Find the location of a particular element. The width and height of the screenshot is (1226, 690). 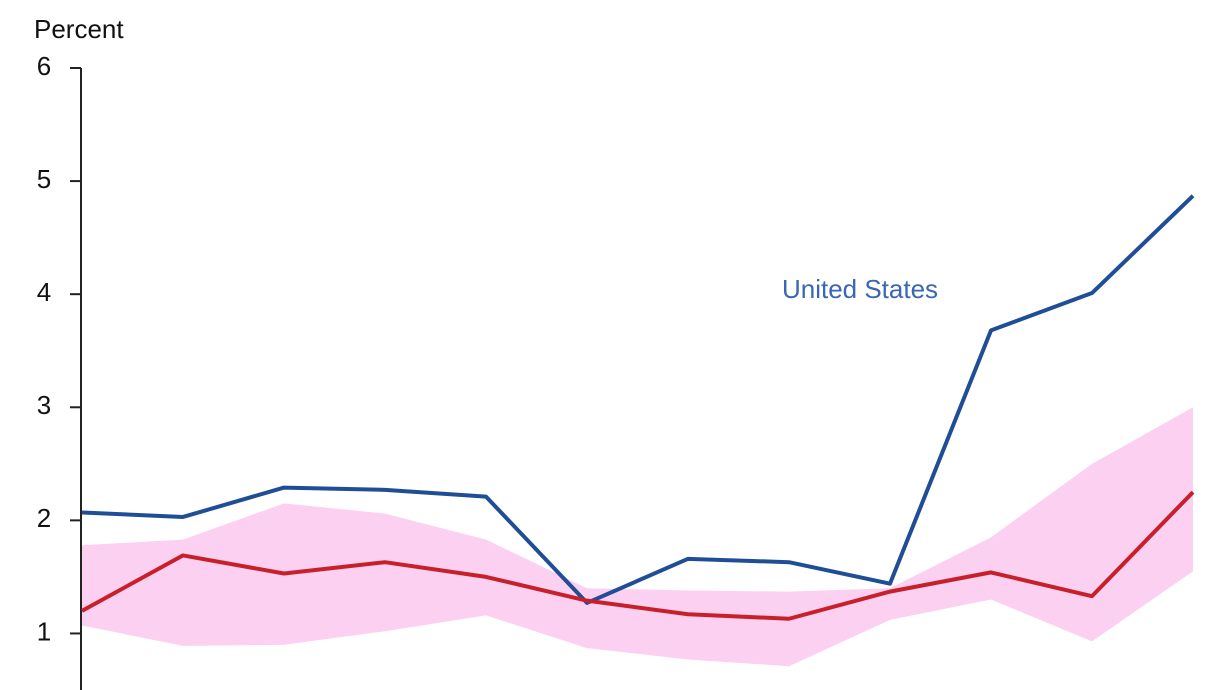

y-tick-label: 4 is located at coordinates (44, 292).